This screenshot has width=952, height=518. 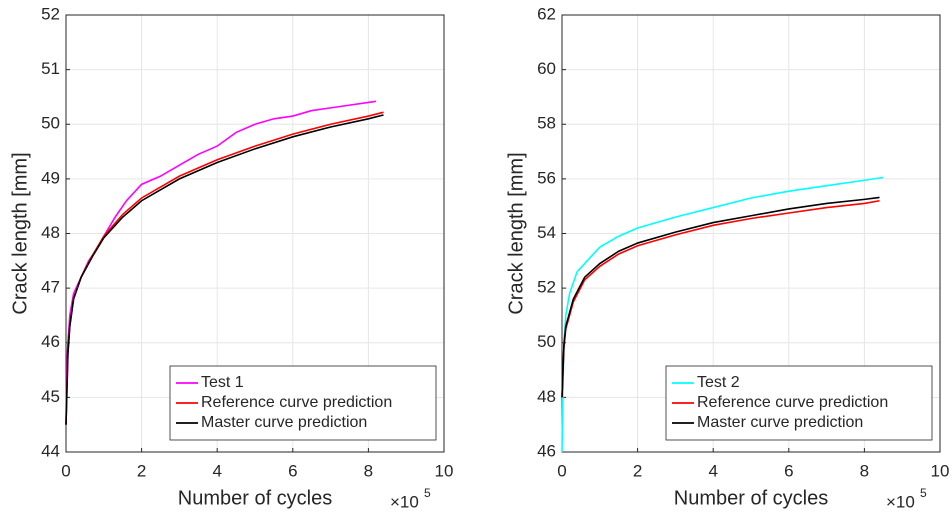 I want to click on y-tick-label: 45, so click(x=50, y=396).